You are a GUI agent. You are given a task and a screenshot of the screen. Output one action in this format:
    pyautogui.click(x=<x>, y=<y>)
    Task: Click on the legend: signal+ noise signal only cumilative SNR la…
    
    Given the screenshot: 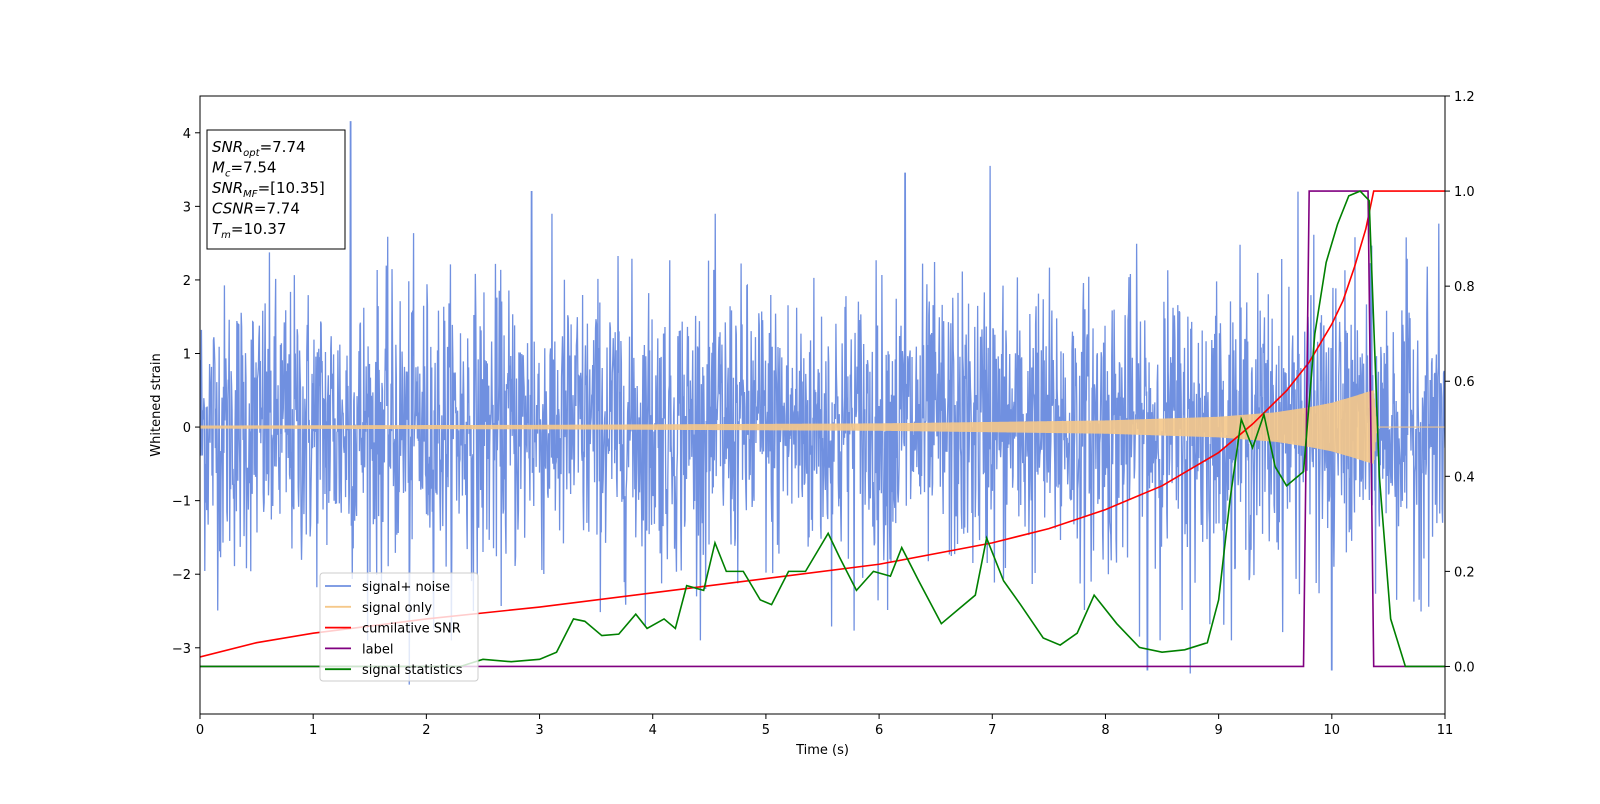 What is the action you would take?
    pyautogui.click(x=399, y=627)
    